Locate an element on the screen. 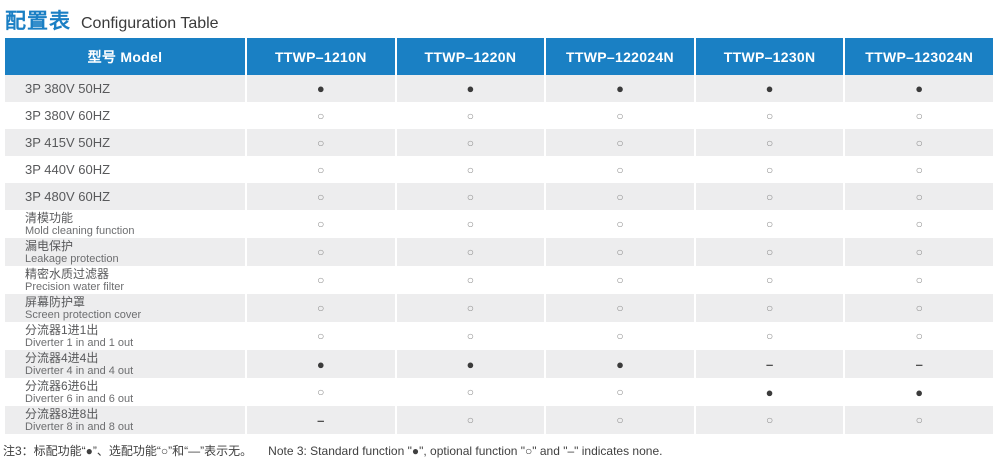 The image size is (1000, 466). row-label: 精密水质过滤器 Precision water filter is located at coordinates (125, 280).